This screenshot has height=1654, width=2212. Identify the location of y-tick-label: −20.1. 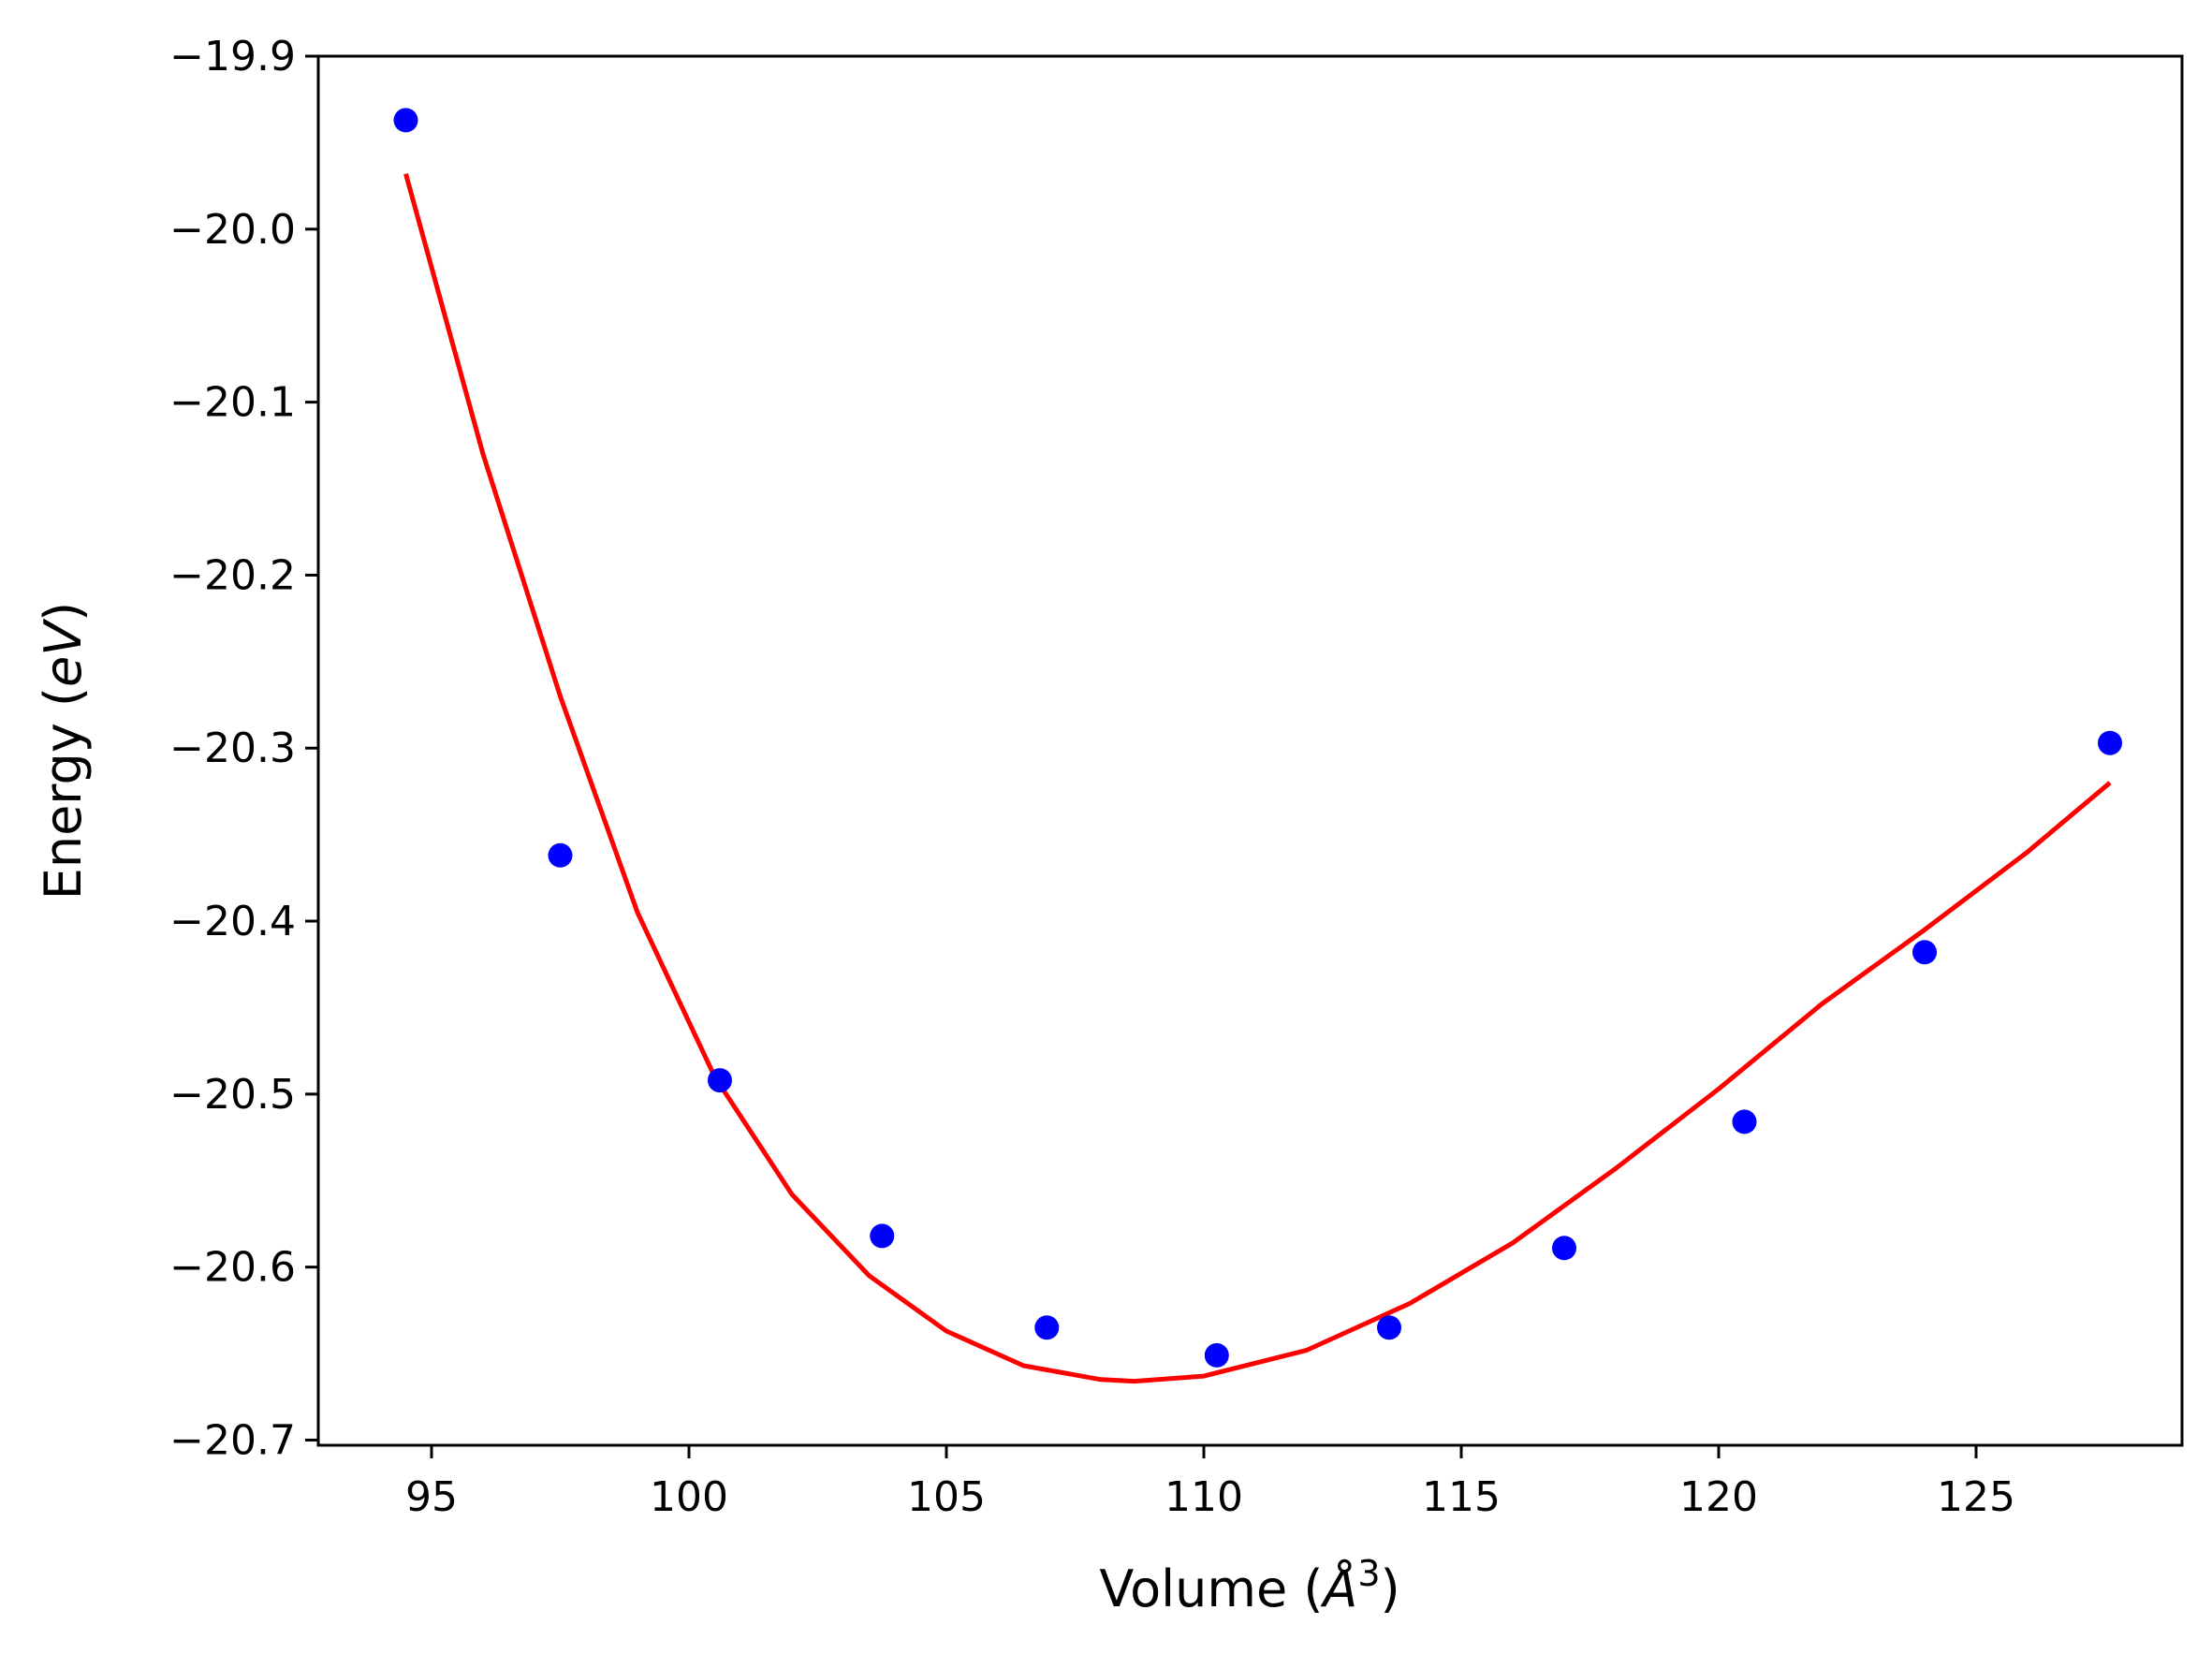
(232, 403).